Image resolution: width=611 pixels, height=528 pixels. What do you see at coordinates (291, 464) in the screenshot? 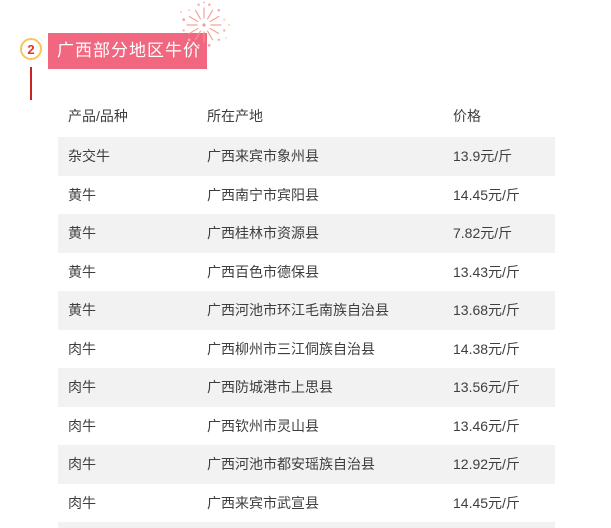
I see `cell-origin: 广西河池市都安瑶族自治县` at bounding box center [291, 464].